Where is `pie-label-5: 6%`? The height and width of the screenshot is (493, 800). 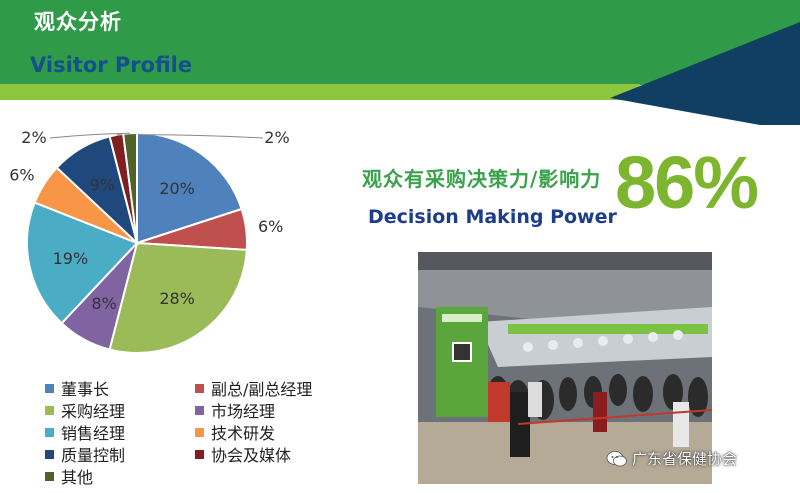 pie-label-5: 6% is located at coordinates (21, 175).